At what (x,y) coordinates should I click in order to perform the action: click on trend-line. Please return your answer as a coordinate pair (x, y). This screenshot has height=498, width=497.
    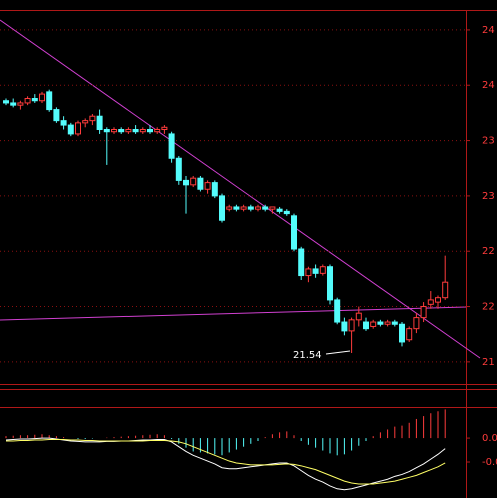
    Looking at the image, I should click on (233, 313).